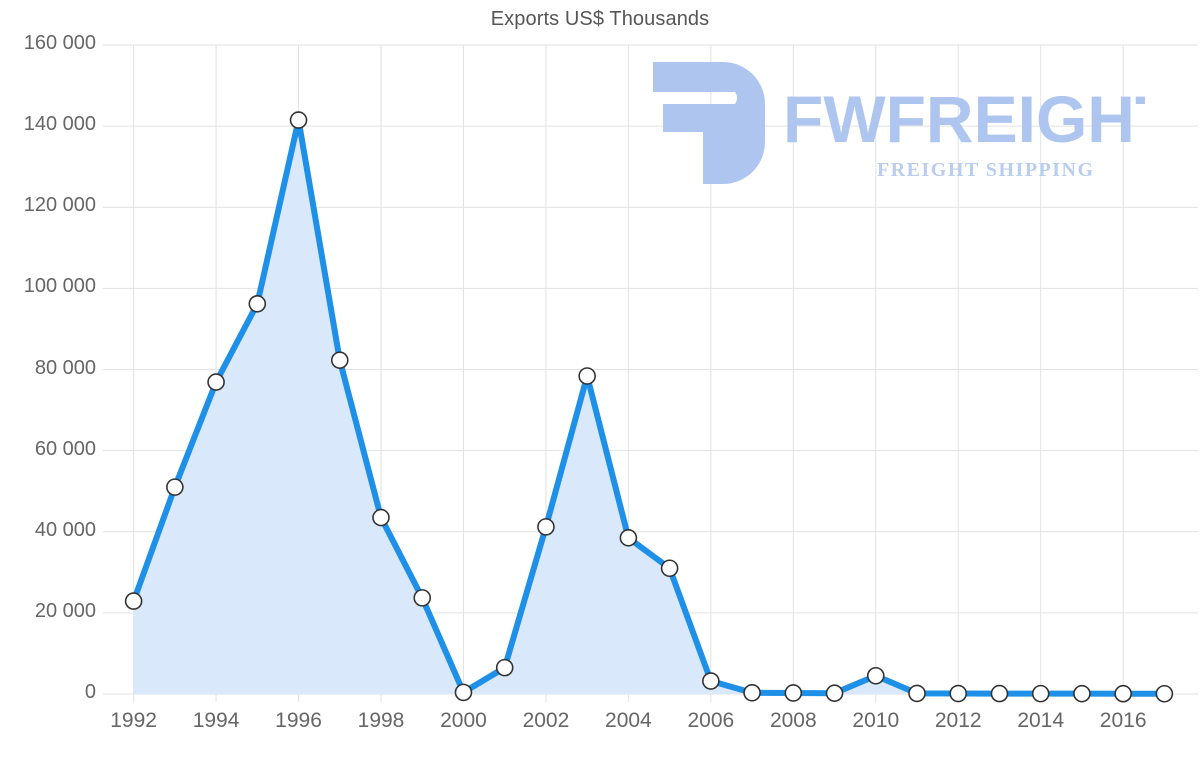 This screenshot has height=763, width=1200. I want to click on y-axis-tick-label: 160 000, so click(59, 43).